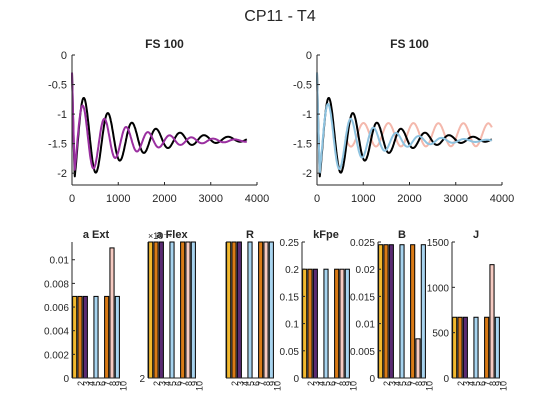  What do you see at coordinates (290, 297) in the screenshot?
I see `y-tick-label: 0.15` at bounding box center [290, 297].